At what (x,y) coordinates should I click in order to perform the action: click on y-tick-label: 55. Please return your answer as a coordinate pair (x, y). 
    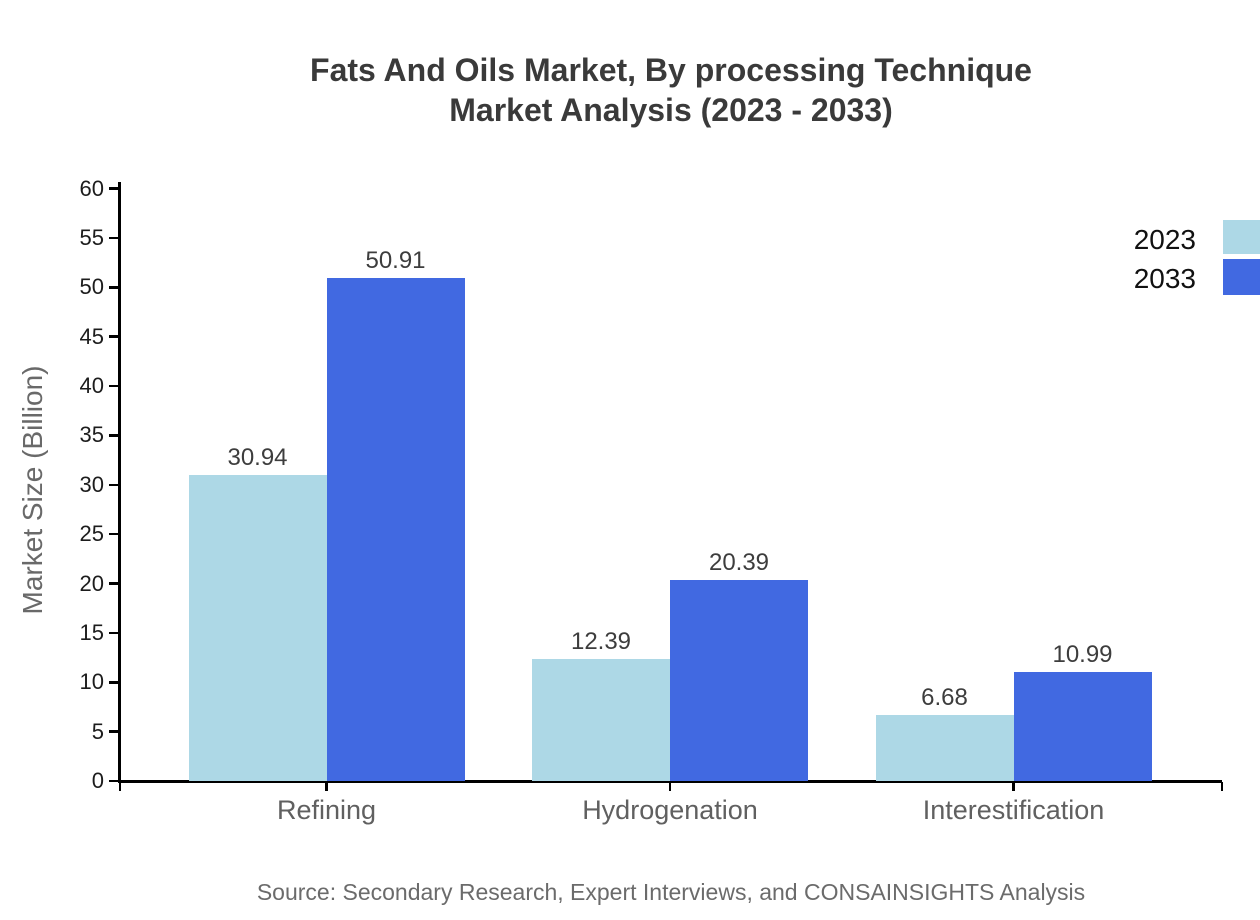
    Looking at the image, I should click on (91, 237).